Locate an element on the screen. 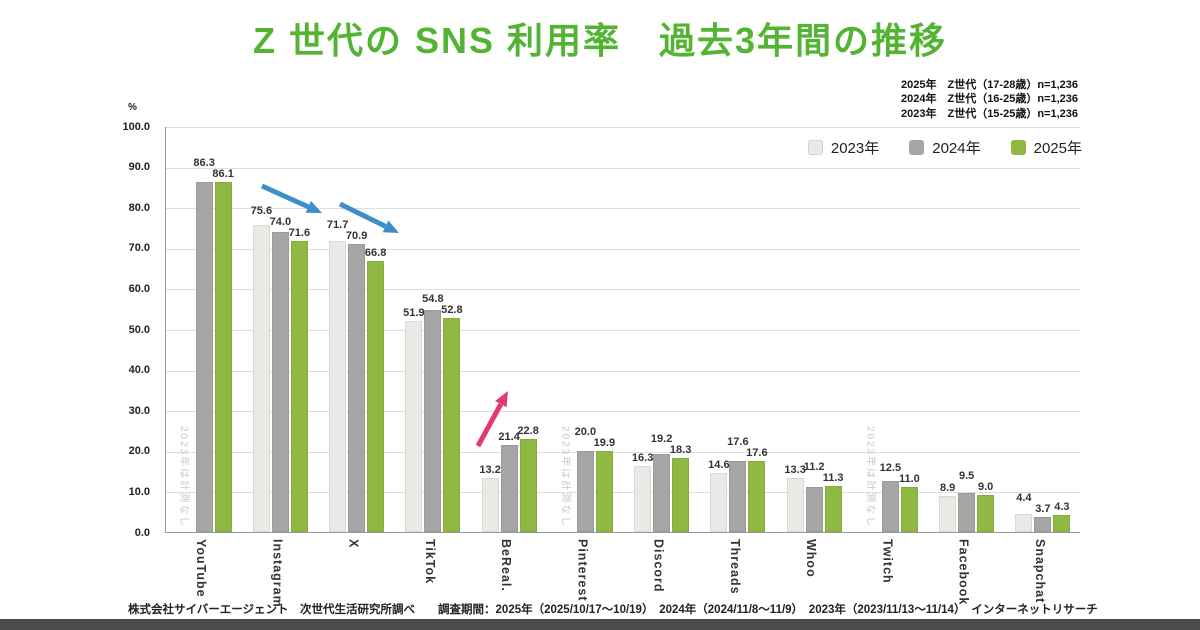 This screenshot has width=1200, height=630. legend-swatch-2024 is located at coordinates (917, 147).